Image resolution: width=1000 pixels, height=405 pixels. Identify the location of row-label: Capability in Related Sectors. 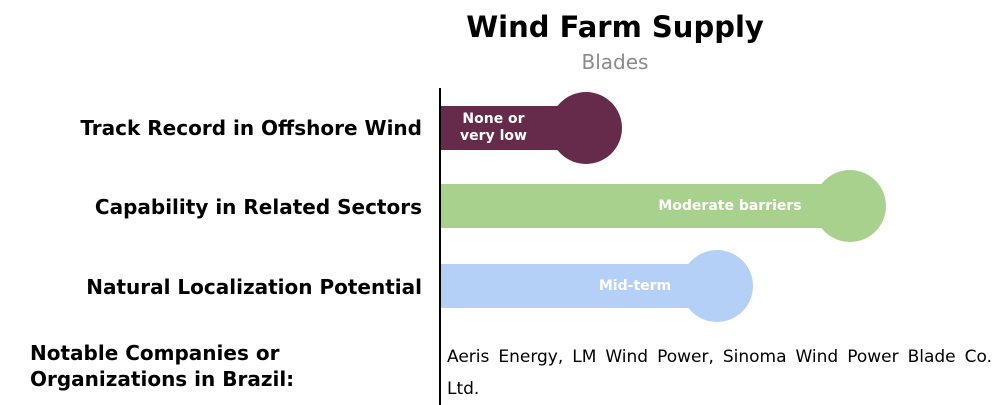
(258, 207).